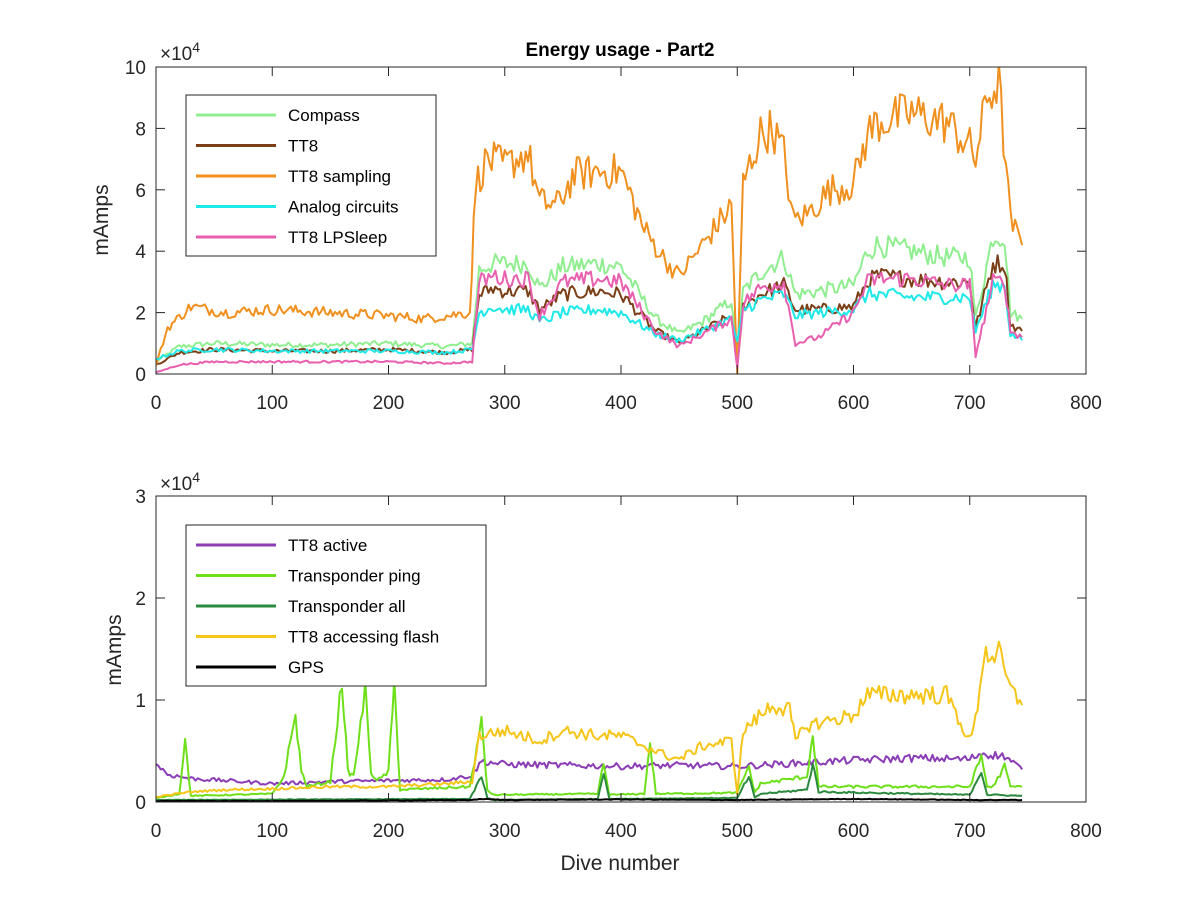  Describe the element at coordinates (180, 482) in the screenshot. I see `bottom-y-exponent-label: ×10⁴` at that location.